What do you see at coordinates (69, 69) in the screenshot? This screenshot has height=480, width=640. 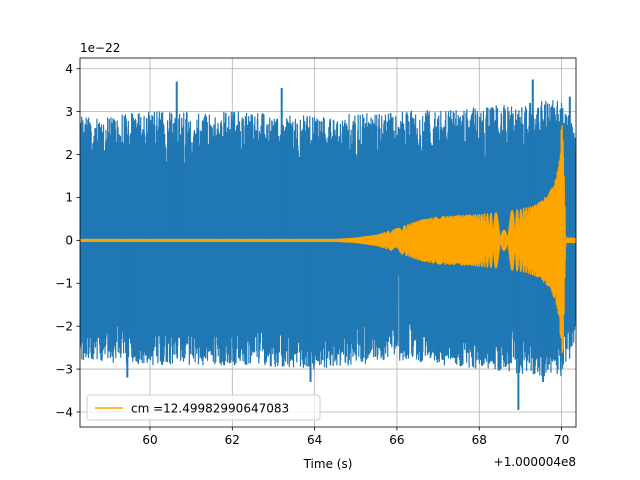 I see `y-tick-label: 4` at bounding box center [69, 69].